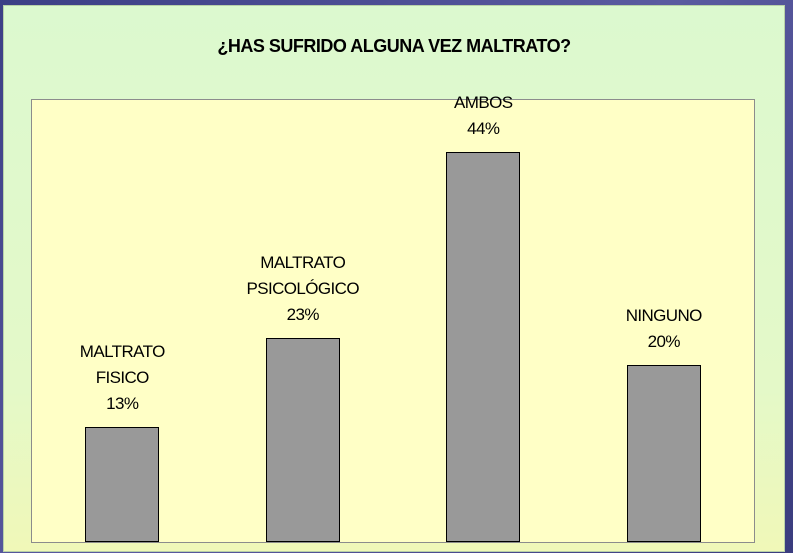 The image size is (793, 553). I want to click on category-label: AMBOS, so click(483, 103).